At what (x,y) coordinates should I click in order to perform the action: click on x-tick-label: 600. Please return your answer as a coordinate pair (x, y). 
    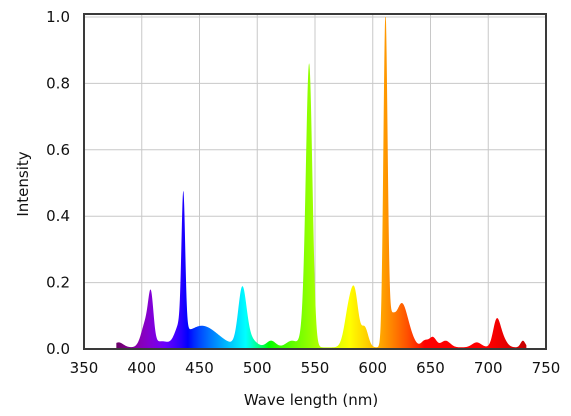
    Looking at the image, I should click on (372, 368).